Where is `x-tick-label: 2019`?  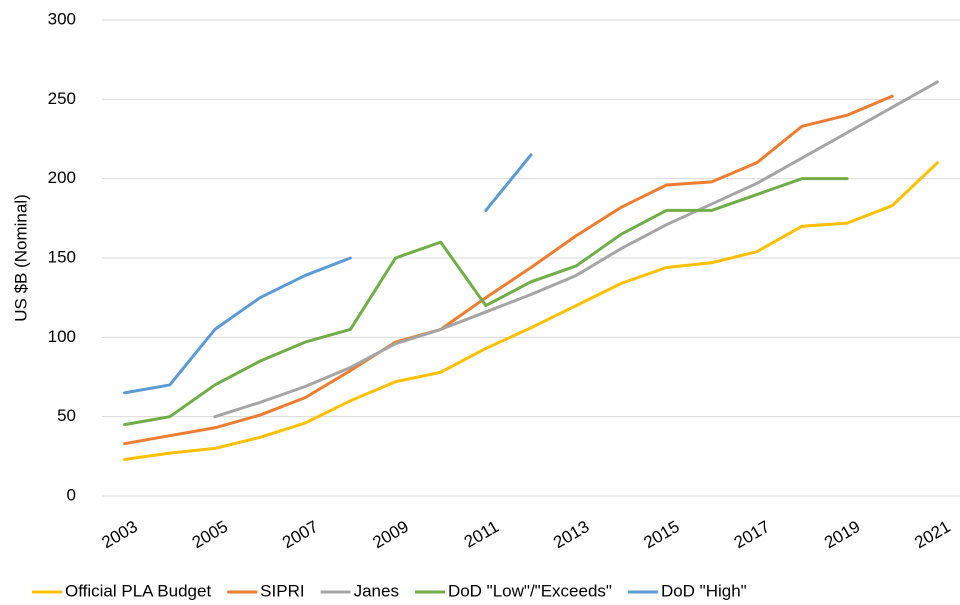
x-tick-label: 2019 is located at coordinates (842, 534).